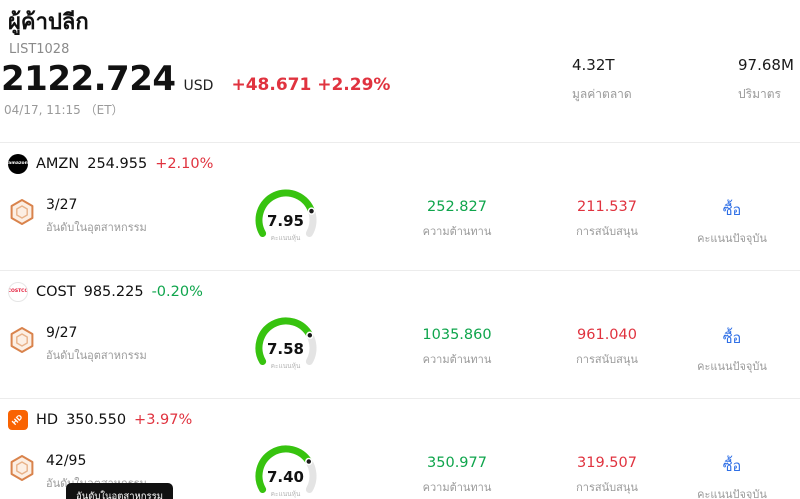 This screenshot has height=499, width=800. I want to click on industry-rank-block: 3/27 อันดับในอุตสาหกรรม, so click(120, 227).